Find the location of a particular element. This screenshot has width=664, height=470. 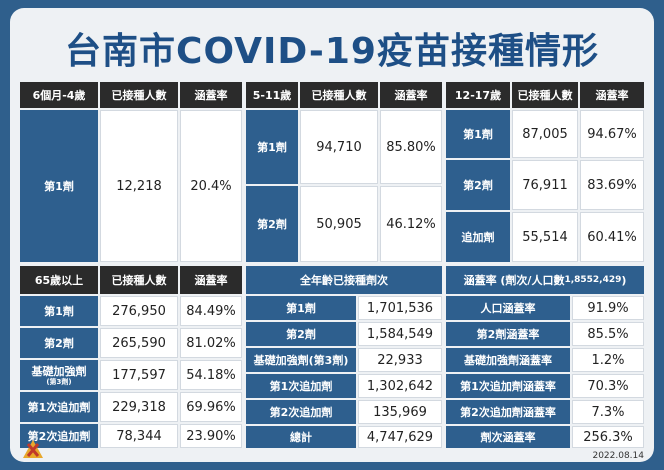

elder-booster-label-cell: 基礎加強劑 (第3劑) is located at coordinates (59, 375).